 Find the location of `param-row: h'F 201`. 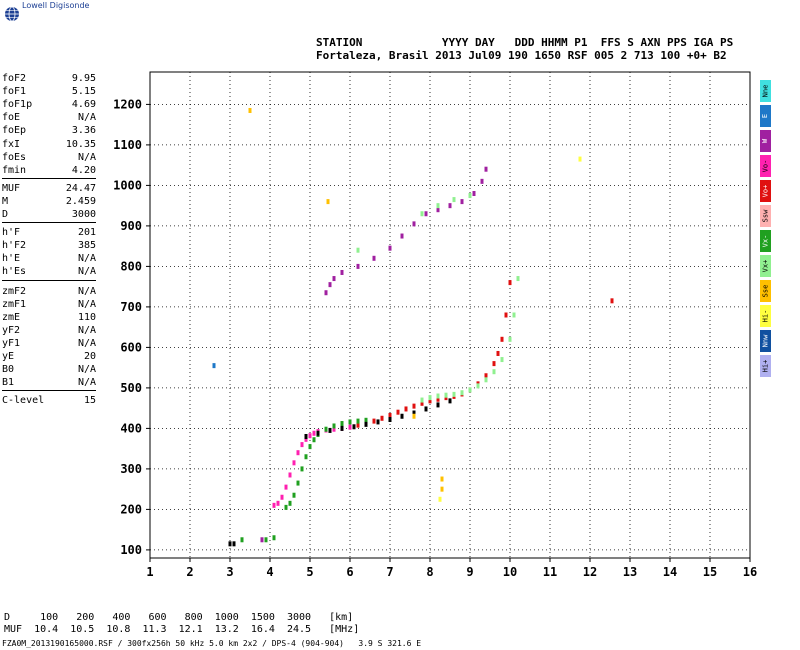

param-row: h'F 201 is located at coordinates (49, 232).